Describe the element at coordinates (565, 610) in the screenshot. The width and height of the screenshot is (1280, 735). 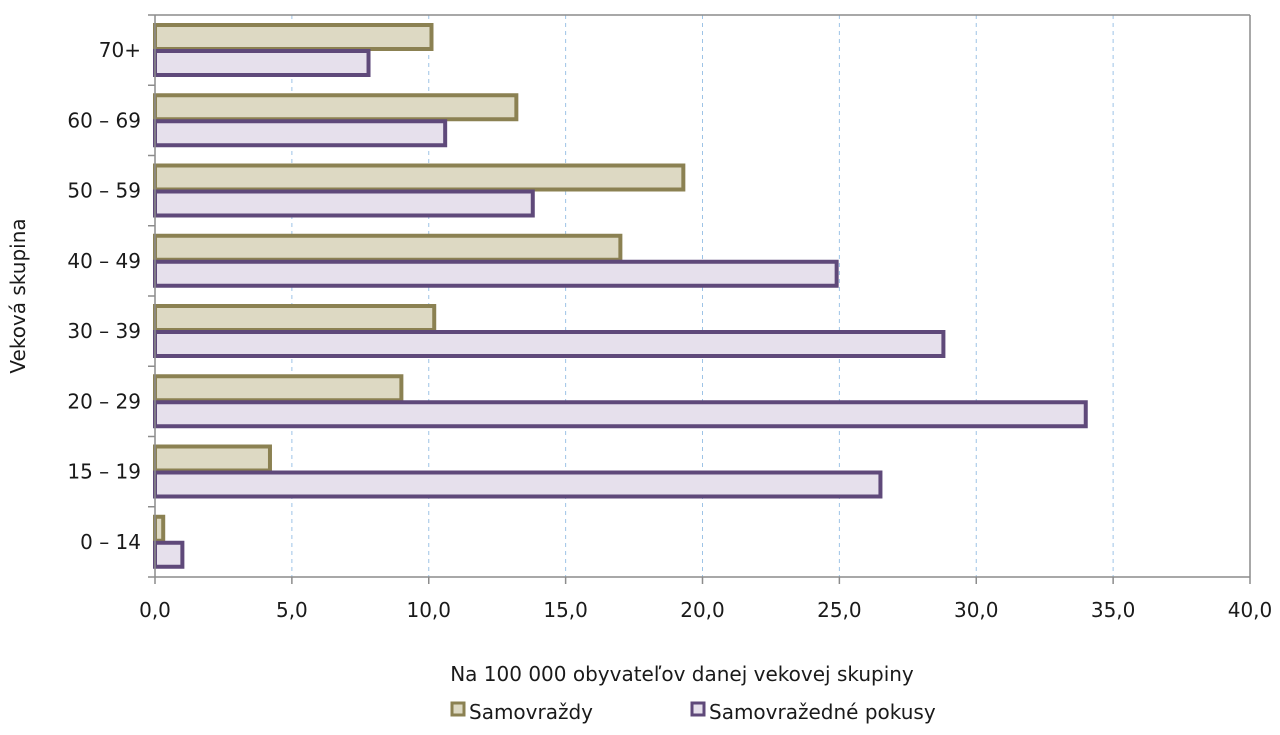
I see `x-tick-label: 15,0` at that location.